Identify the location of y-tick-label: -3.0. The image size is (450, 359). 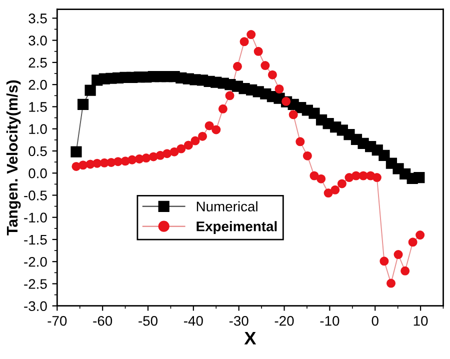
(35, 306).